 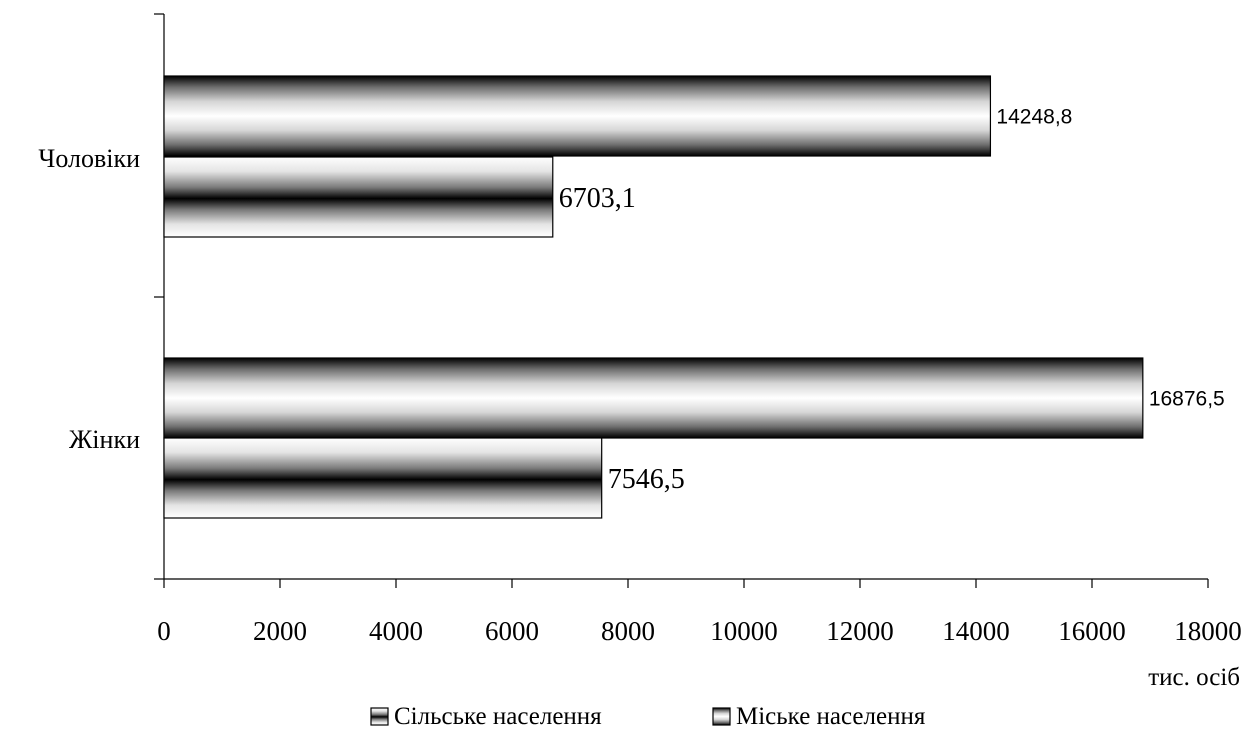 What do you see at coordinates (104, 439) in the screenshot?
I see `category-label-women: Жінки` at bounding box center [104, 439].